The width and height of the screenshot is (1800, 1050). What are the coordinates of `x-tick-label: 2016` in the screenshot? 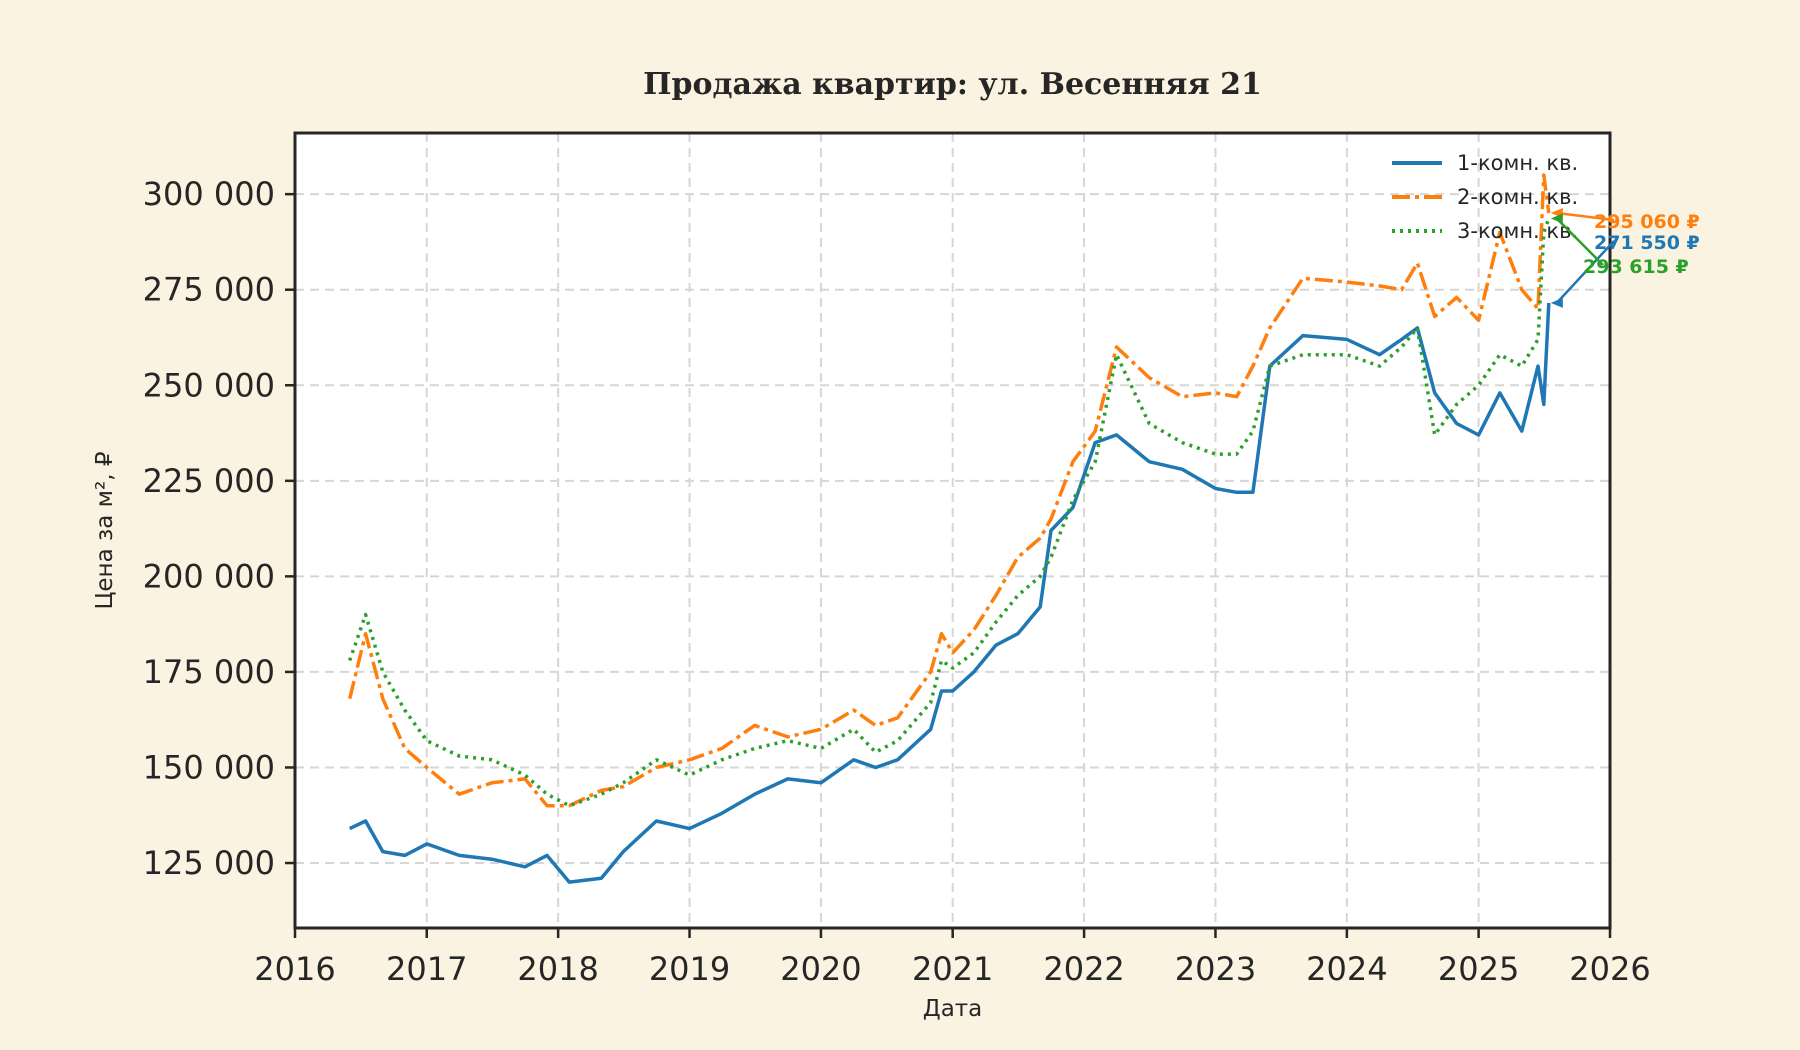 It's located at (294, 969).